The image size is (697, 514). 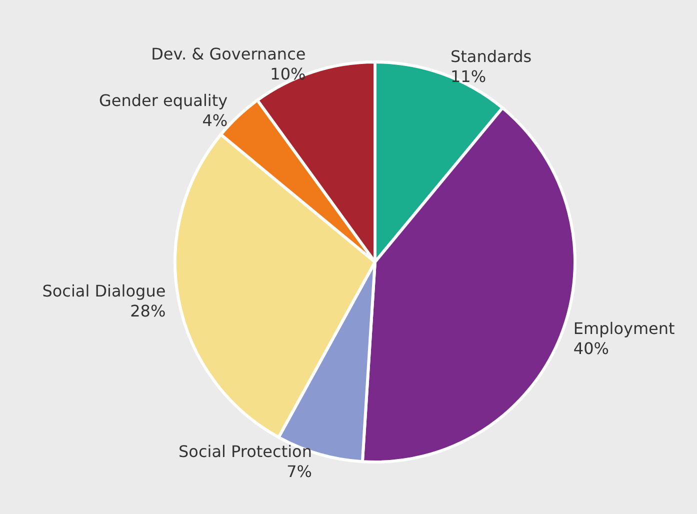 I want to click on slice-label: Social Protection, so click(x=245, y=452).